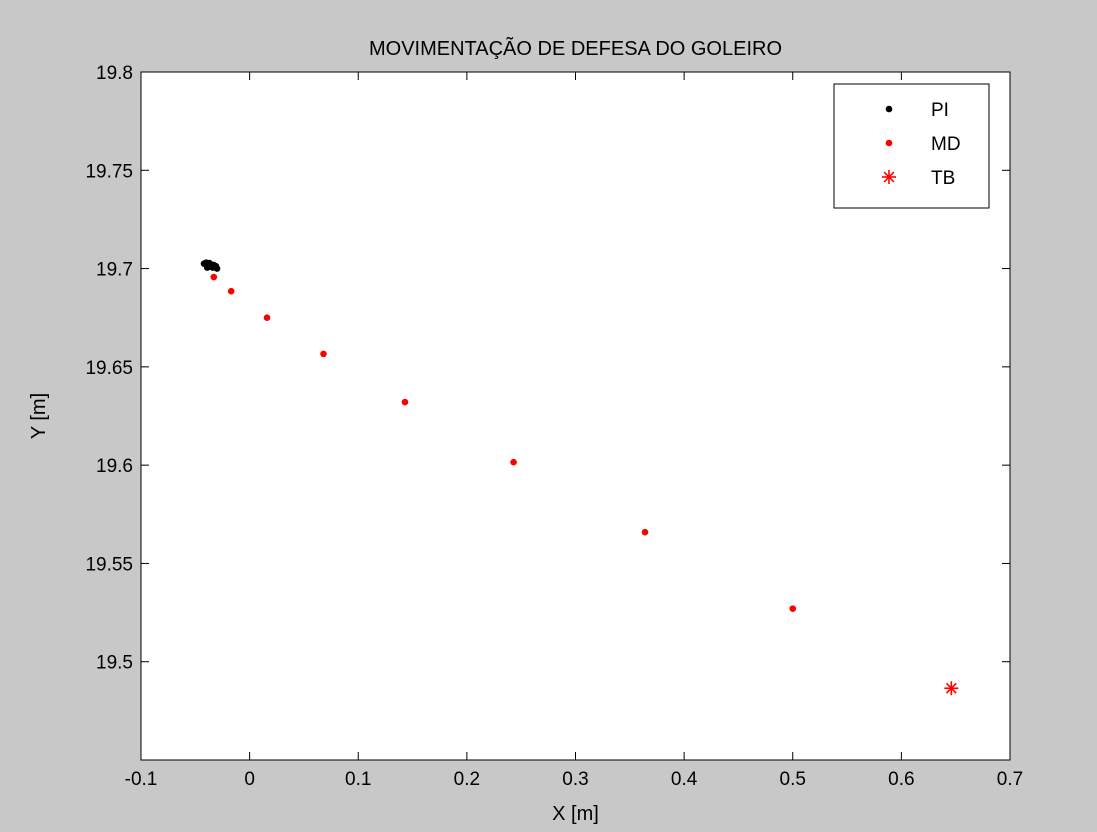  I want to click on legend-entry-md: MD, so click(923, 144).